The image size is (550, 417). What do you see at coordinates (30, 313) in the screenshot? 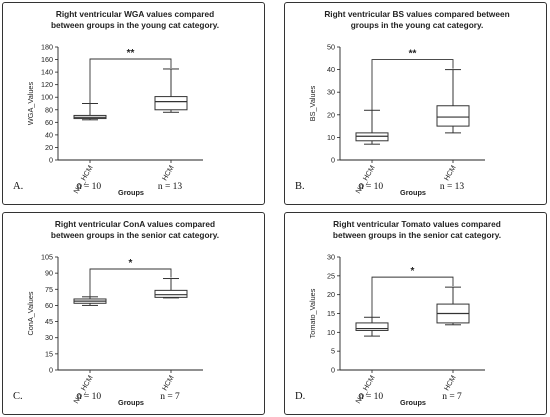
I see `y-axis-label: ConA_Values` at bounding box center [30, 313].